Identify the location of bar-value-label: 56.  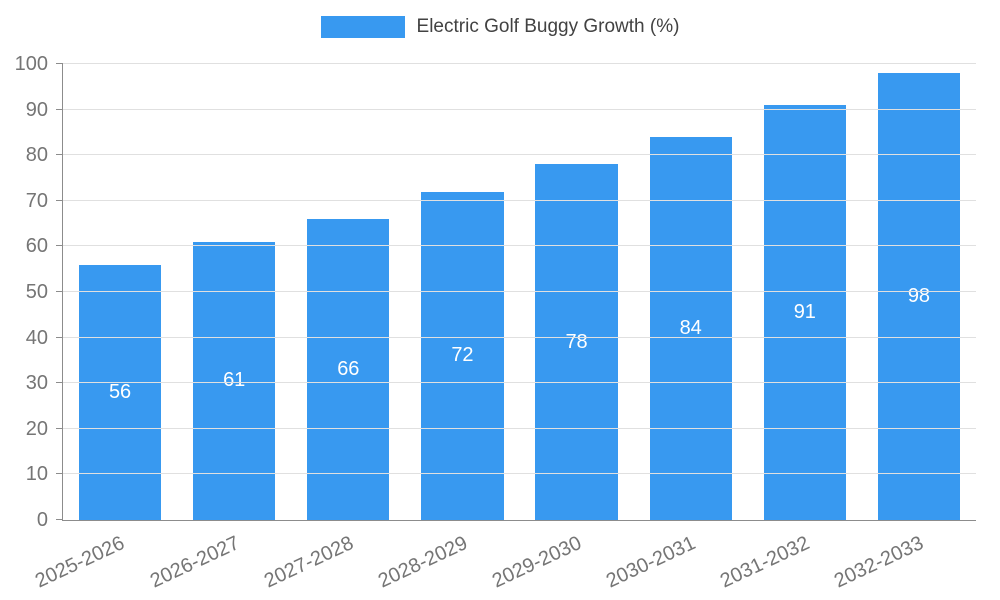
(120, 391).